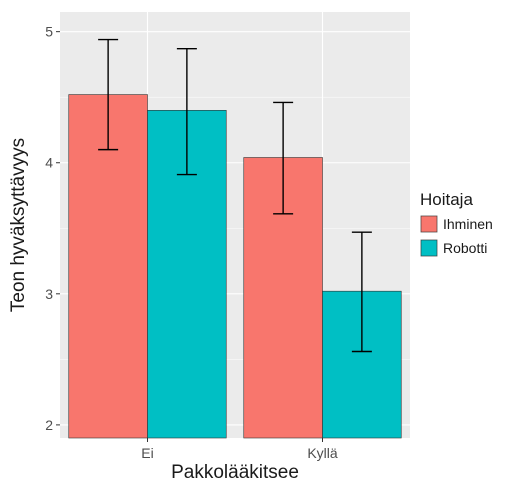  I want to click on y-axis: 2 3 4 5, so click(52, 228).